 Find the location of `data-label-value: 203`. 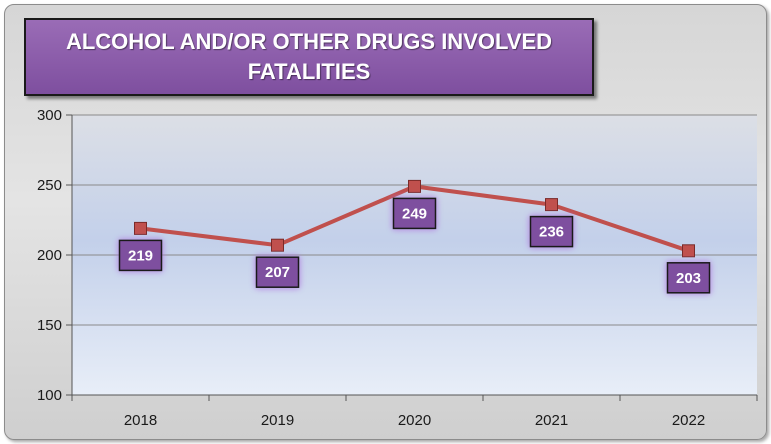

data-label-value: 203 is located at coordinates (688, 278).